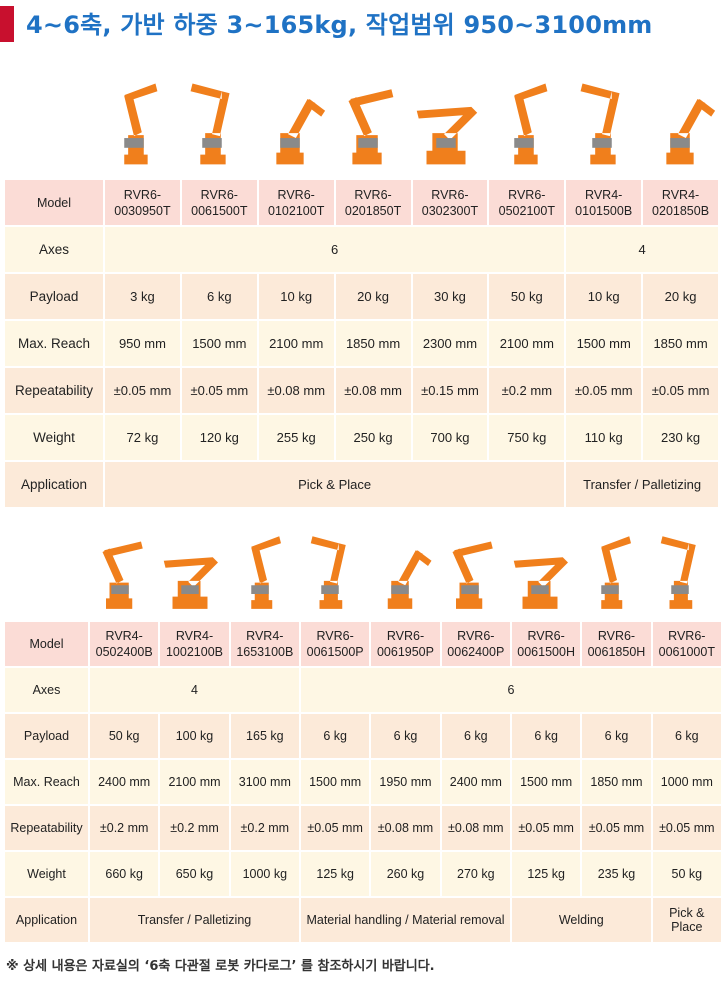 This screenshot has height=984, width=725. I want to click on application-cell: Welding, so click(581, 920).